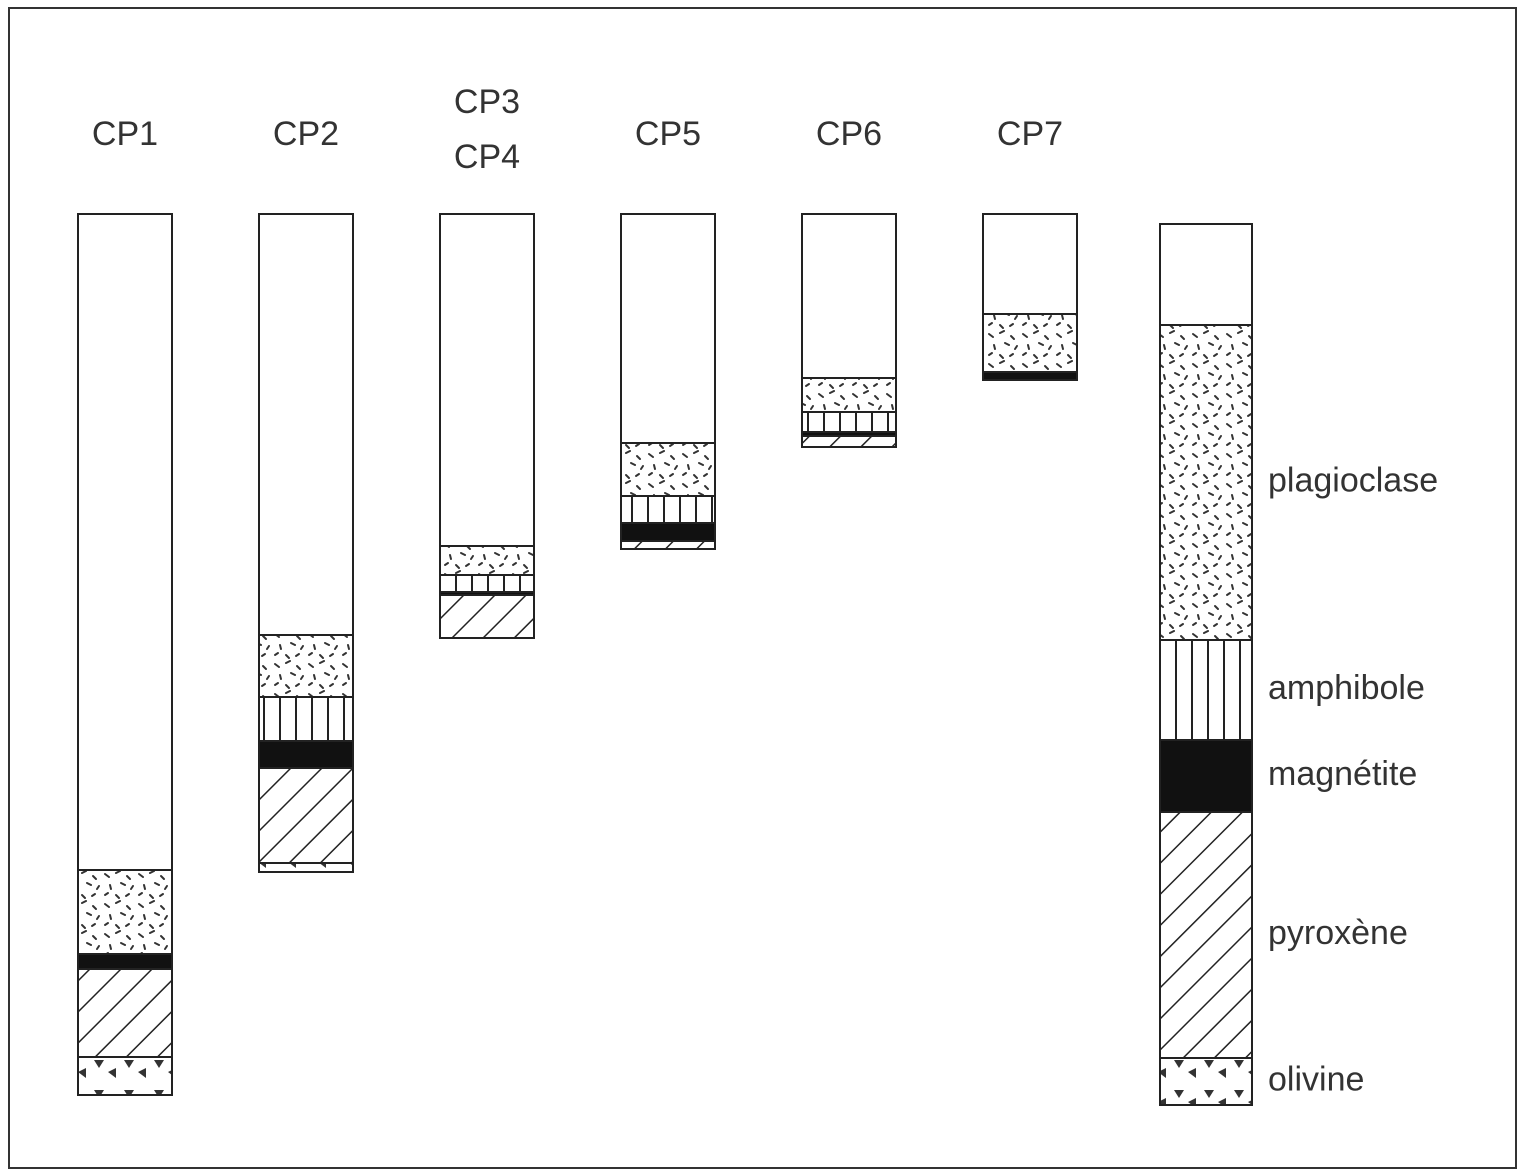 The width and height of the screenshot is (1518, 1175). What do you see at coordinates (1316, 1079) in the screenshot?
I see `legend-label: olivine` at bounding box center [1316, 1079].